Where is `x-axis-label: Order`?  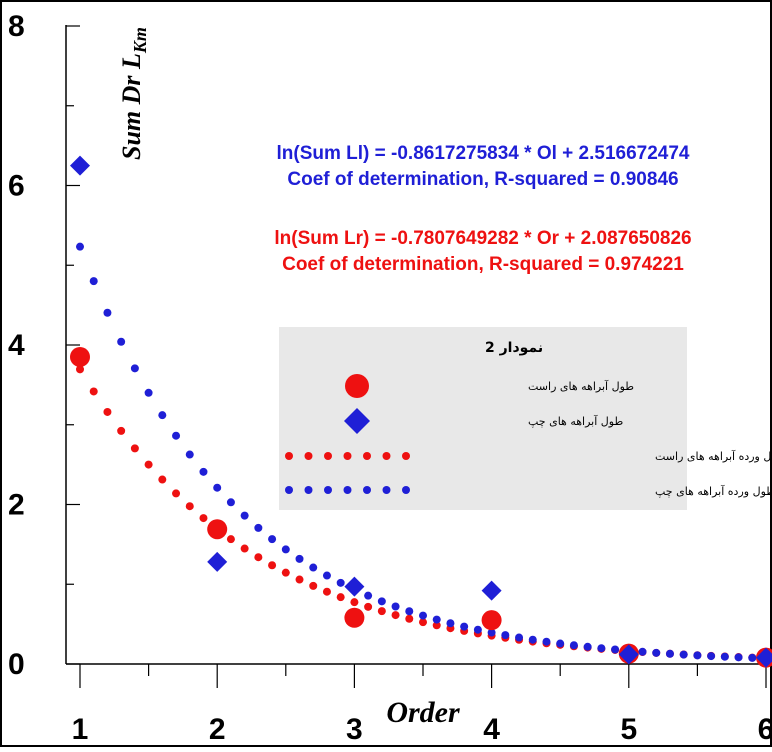
x-axis-label: Order is located at coordinates (423, 712).